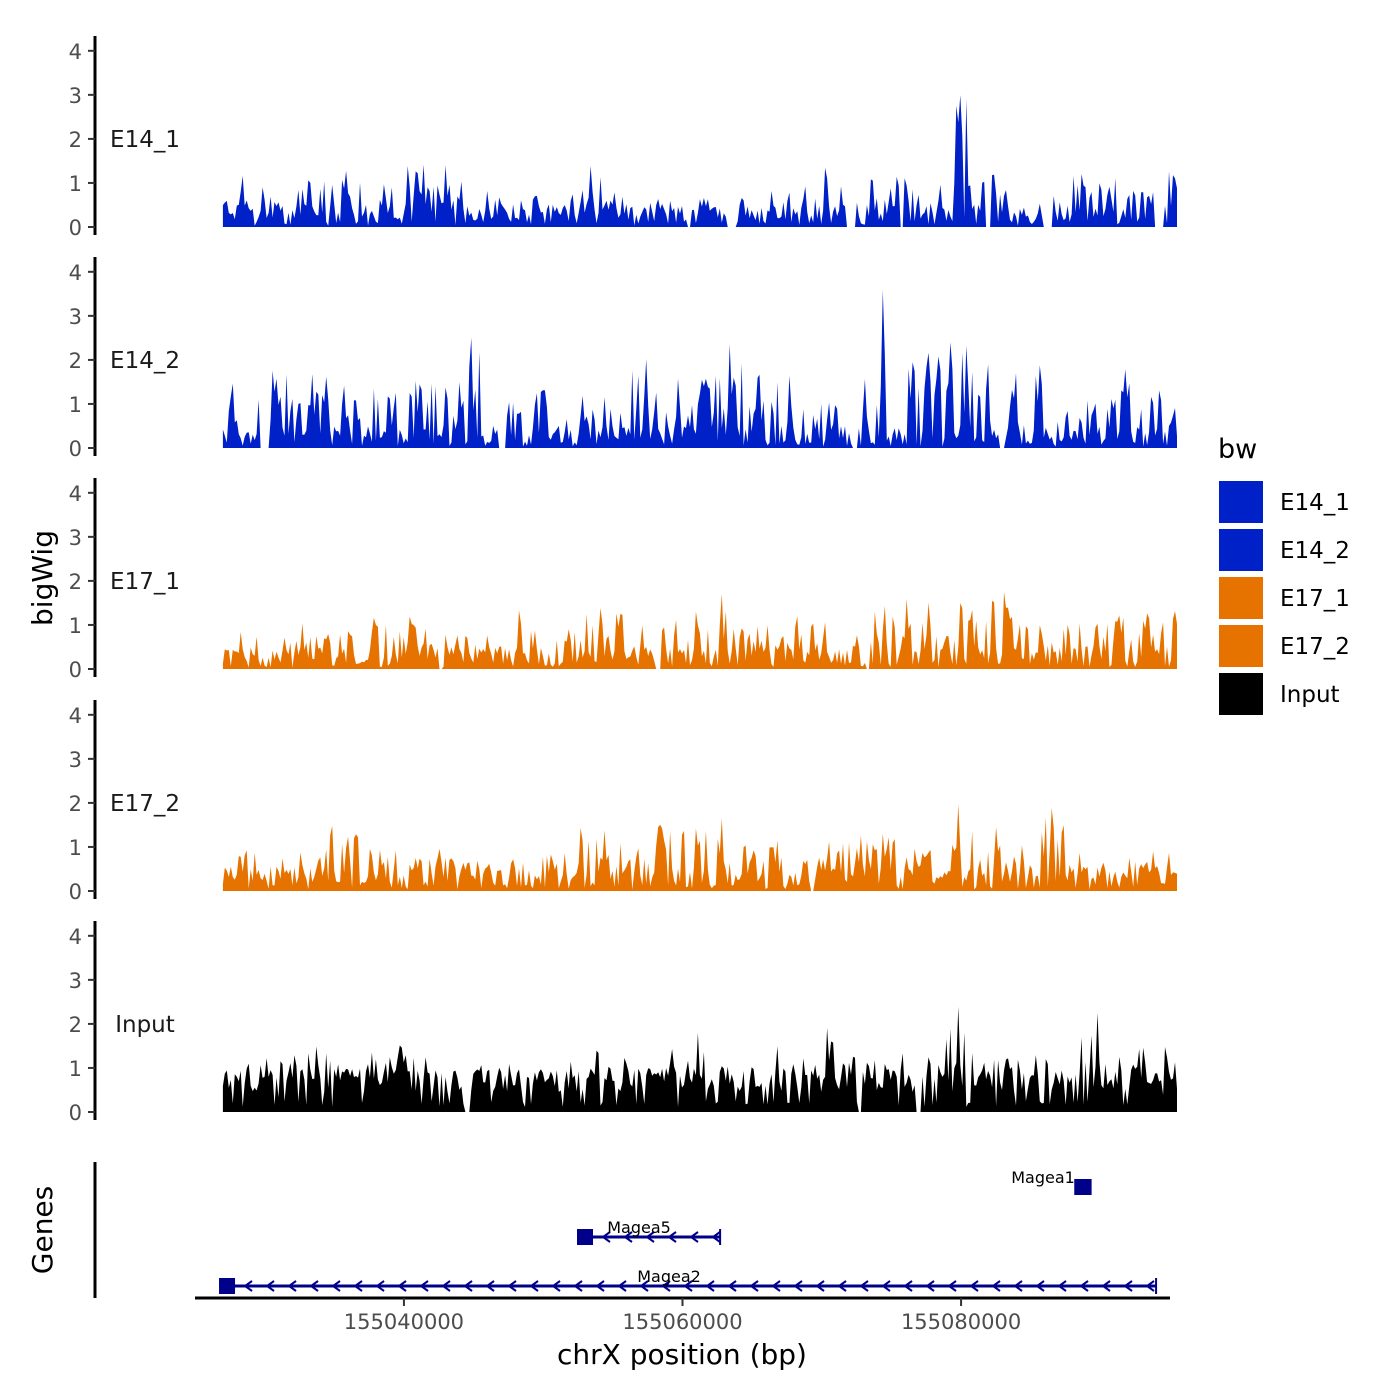 This screenshot has height=1400, width=1400. Describe the element at coordinates (1241, 694) in the screenshot. I see `legend-swatch-Input` at that location.